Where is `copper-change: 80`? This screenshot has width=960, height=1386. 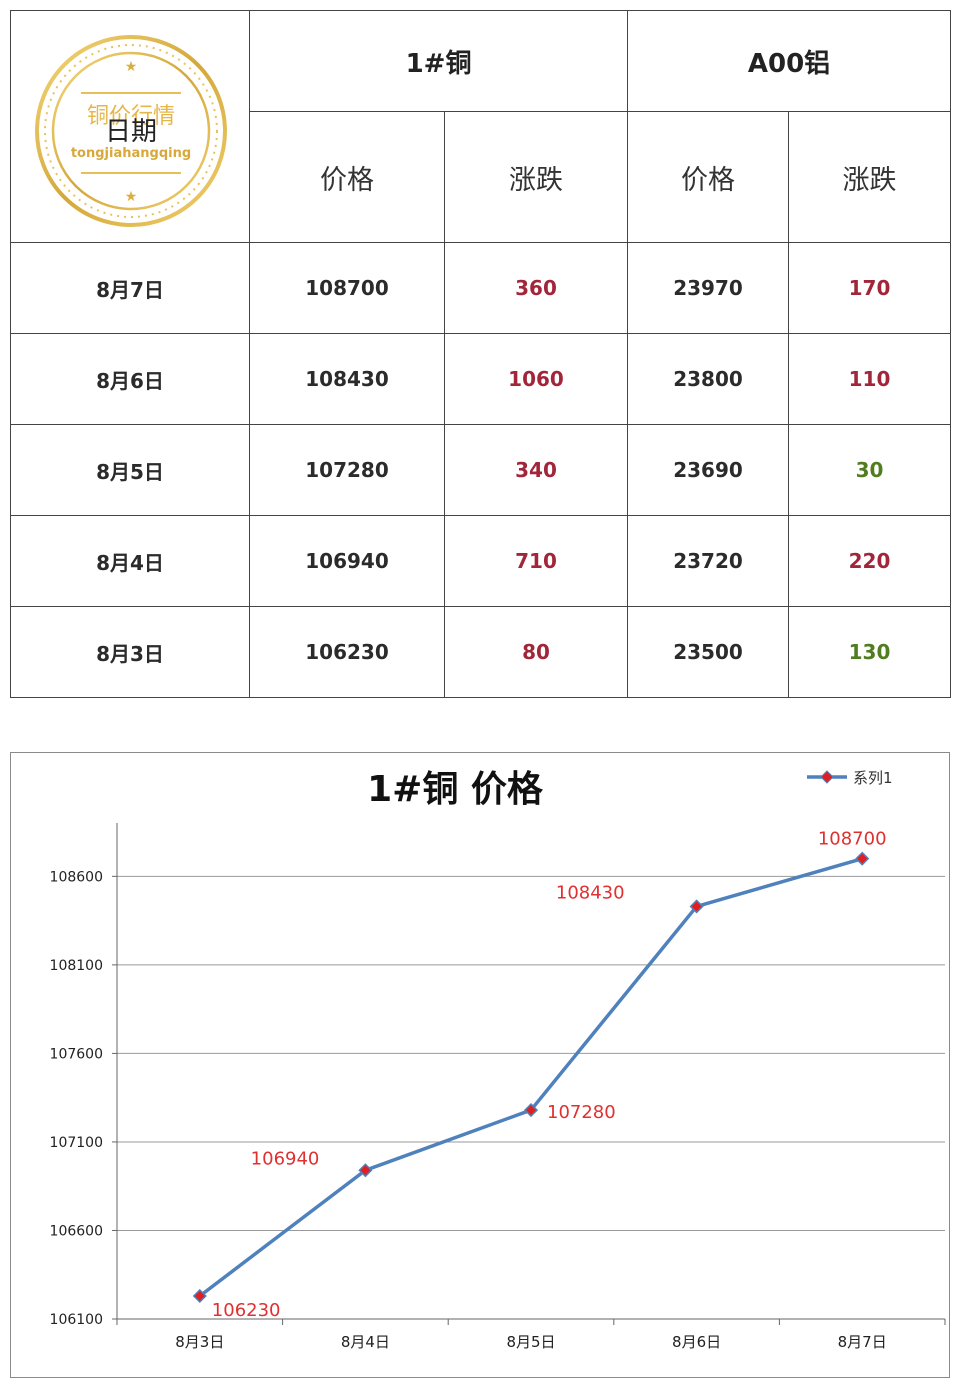
copper-change: 80 is located at coordinates (536, 652).